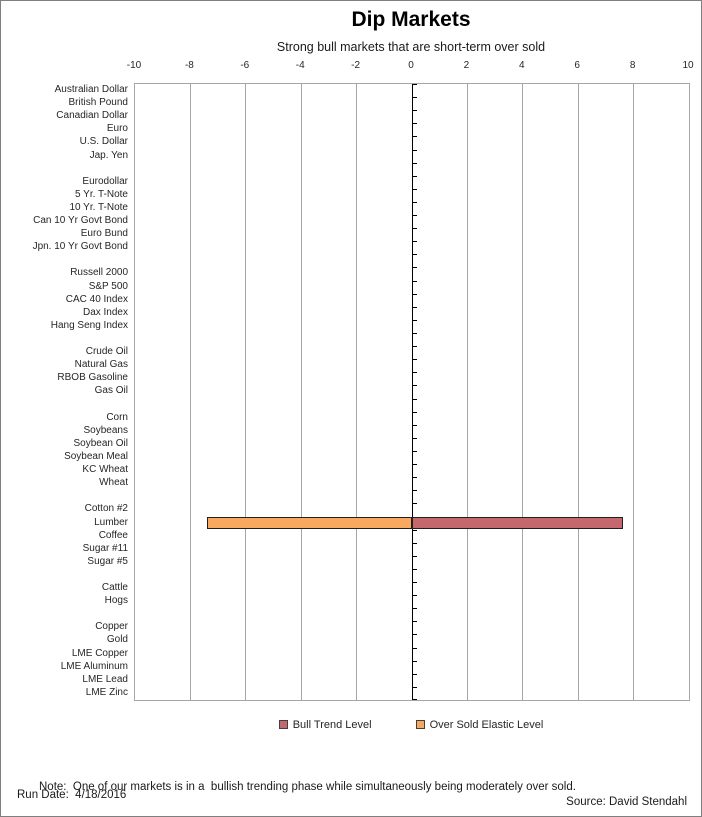  I want to click on category-label: 5 Yr. T-Note, so click(101, 194).